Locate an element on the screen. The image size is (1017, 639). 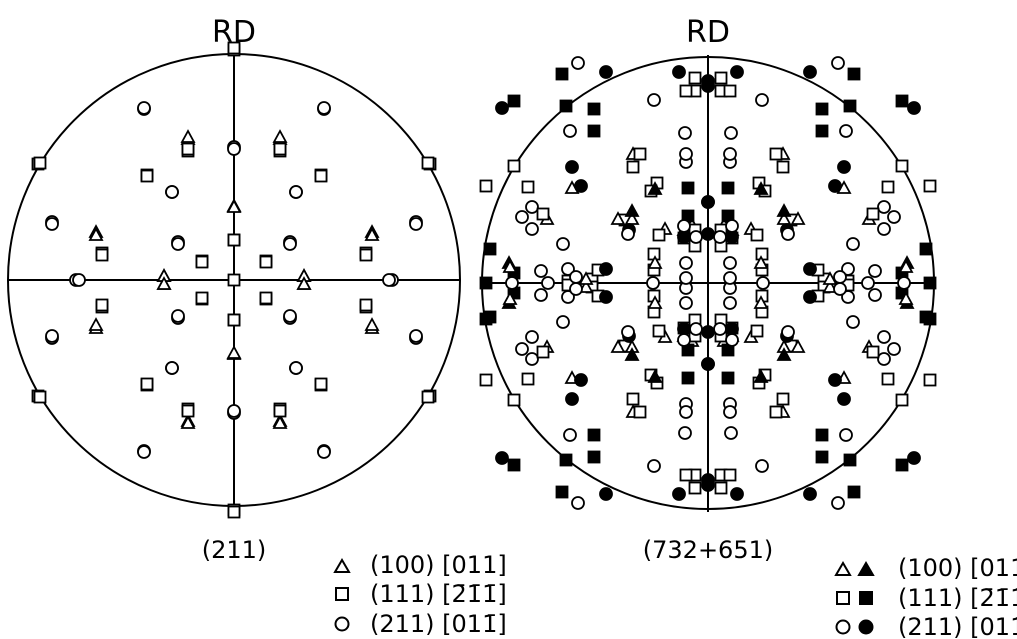
left-legend-row-2: (111) [2̄1̄1̄] is located at coordinates (421, 594).